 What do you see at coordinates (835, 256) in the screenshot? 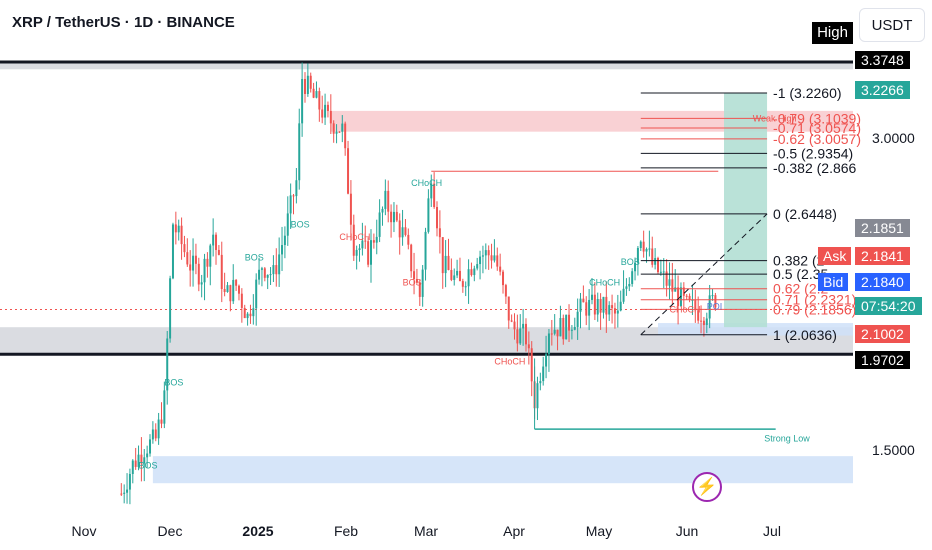
I see `ask-tag: Ask` at bounding box center [835, 256].